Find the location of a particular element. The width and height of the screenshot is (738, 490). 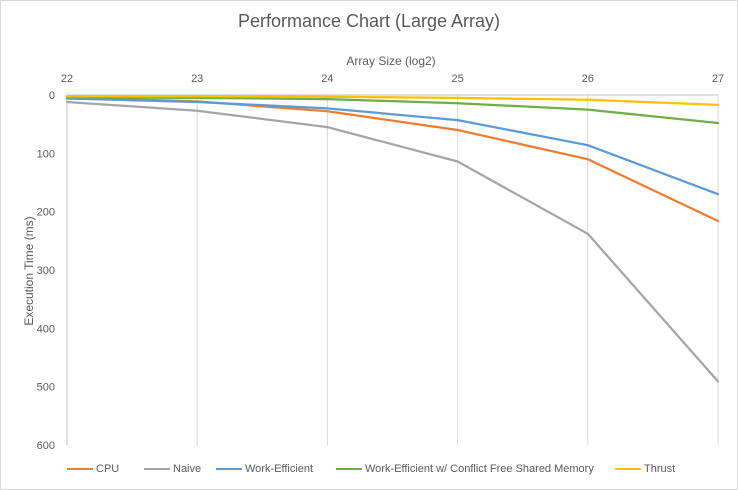

legend-label-cpu: CPU is located at coordinates (108, 469).